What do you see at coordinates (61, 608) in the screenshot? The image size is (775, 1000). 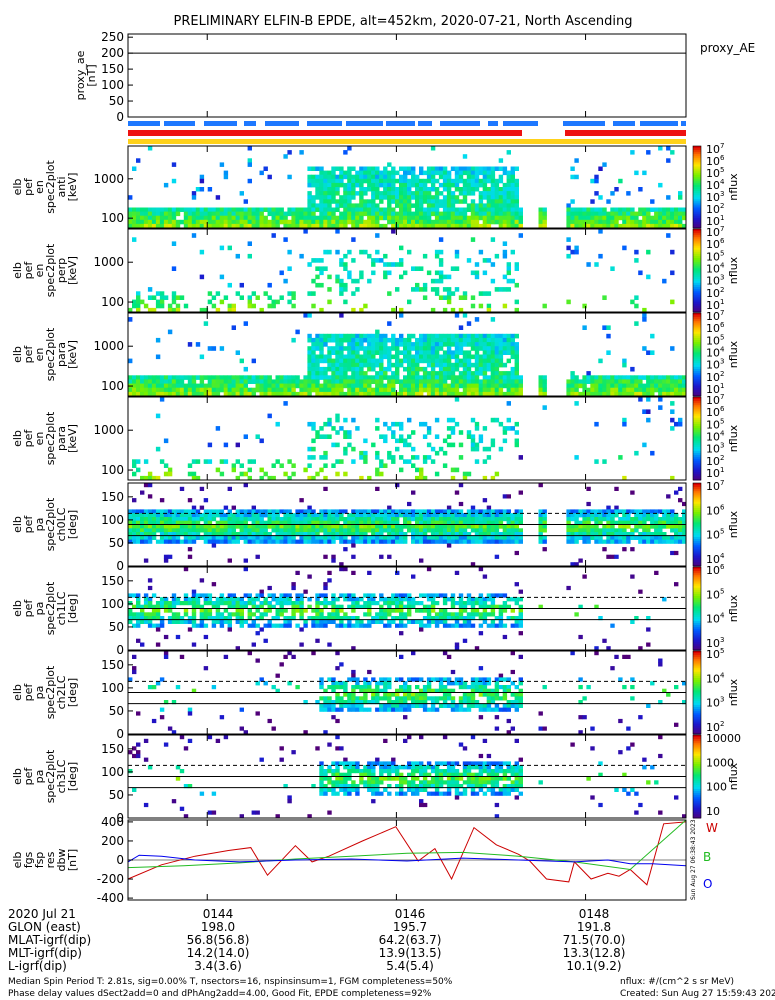 I see `y-axis-label: ch1LC` at bounding box center [61, 608].